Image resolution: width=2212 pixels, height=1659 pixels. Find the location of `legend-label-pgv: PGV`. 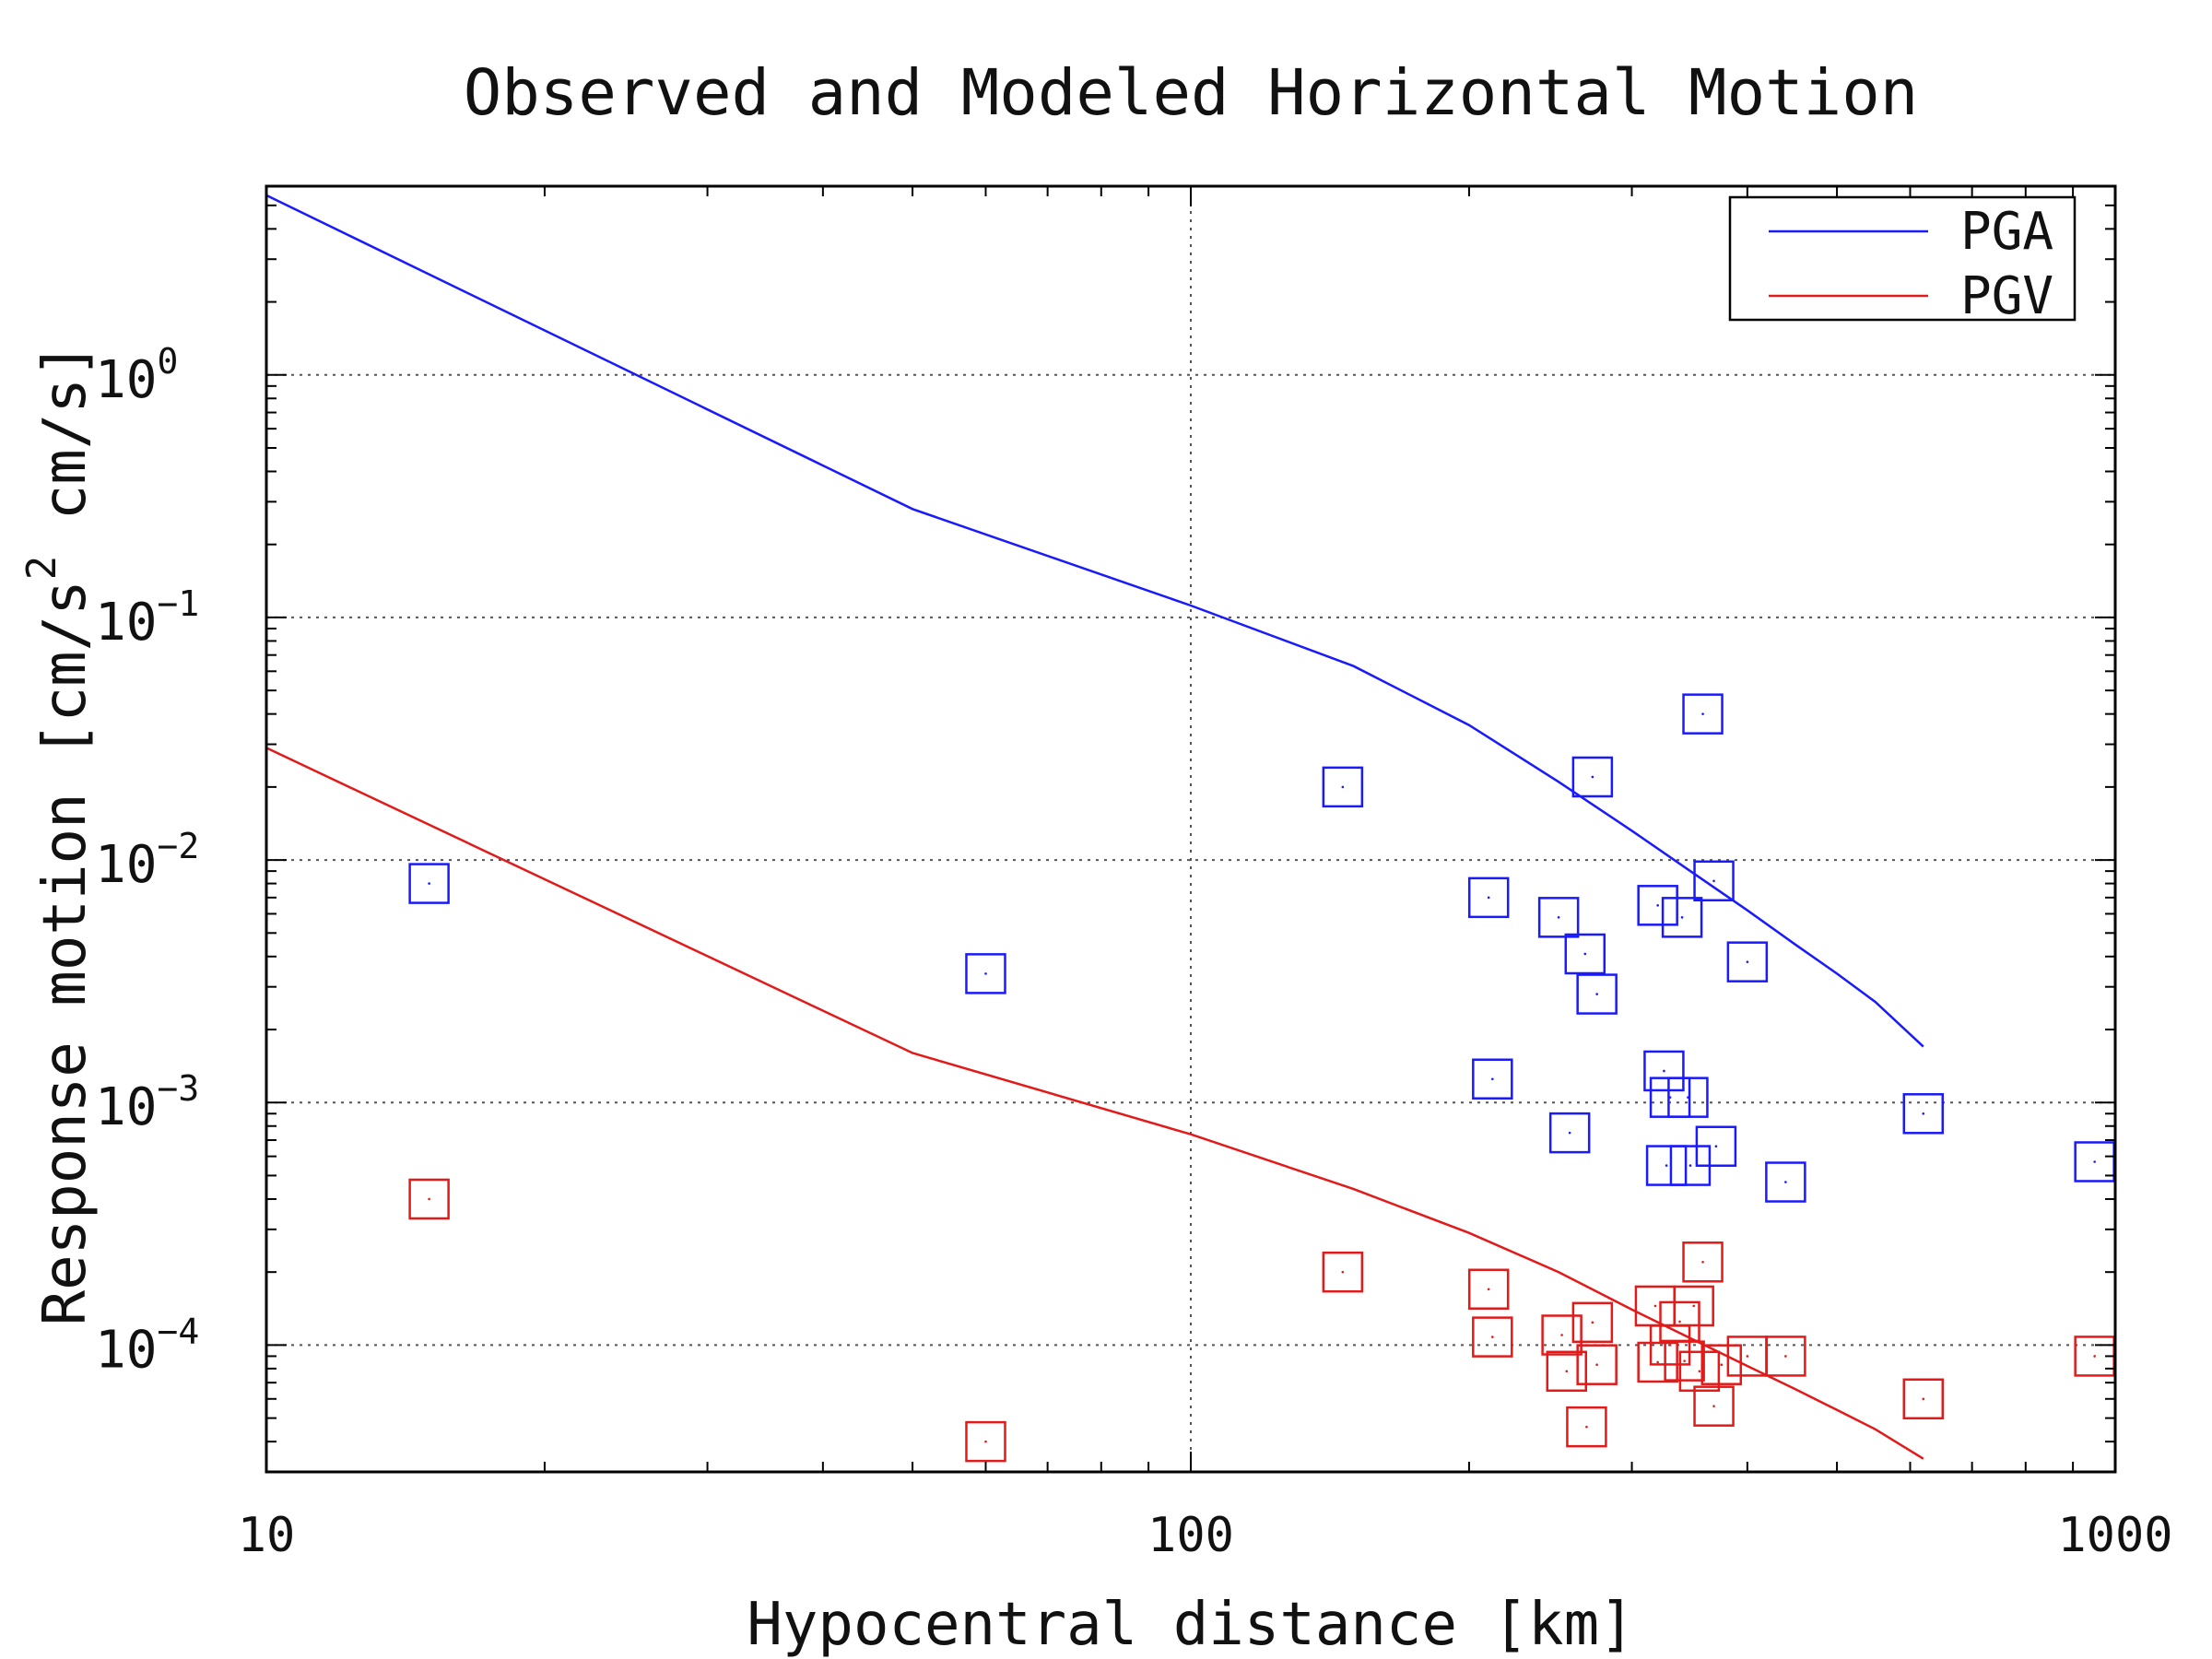

legend-label-pgv: PGV is located at coordinates (2006, 296).